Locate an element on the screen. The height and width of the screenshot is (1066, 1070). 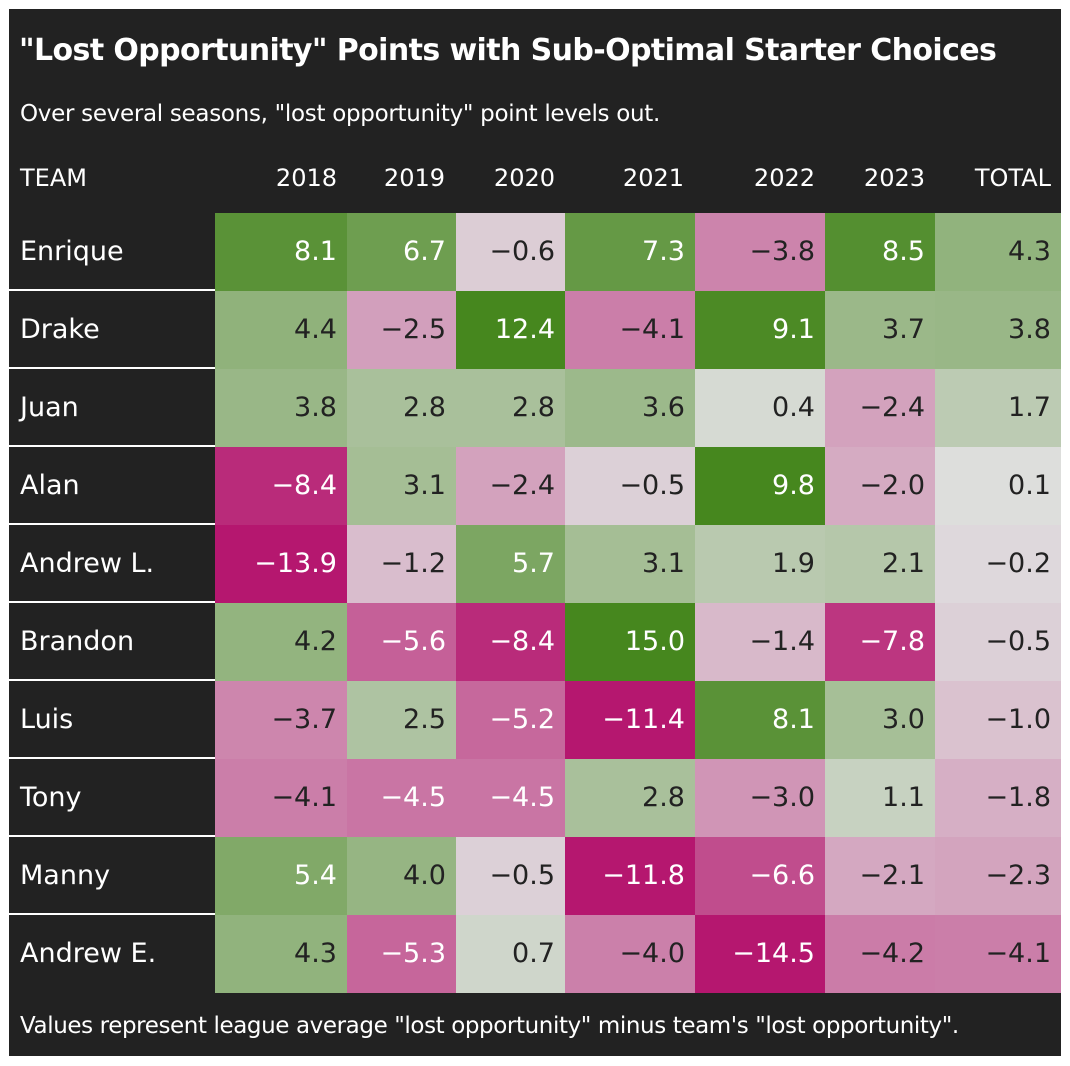
value-cell-2018: 3.8 is located at coordinates (281, 408).